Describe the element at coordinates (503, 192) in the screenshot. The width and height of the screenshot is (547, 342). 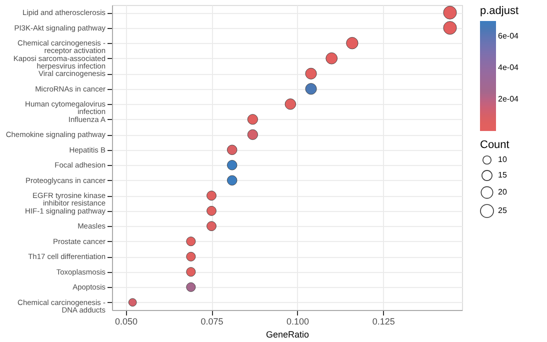
I see `legend-label: 20` at that location.